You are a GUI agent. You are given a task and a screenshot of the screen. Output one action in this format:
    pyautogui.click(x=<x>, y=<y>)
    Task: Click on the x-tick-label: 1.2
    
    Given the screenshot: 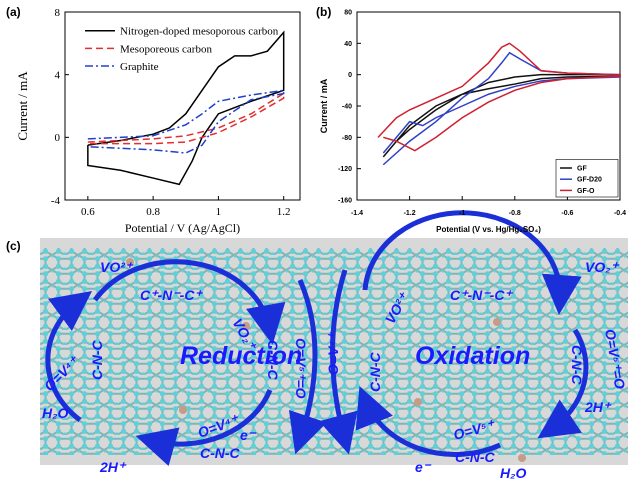 What is the action you would take?
    pyautogui.click(x=284, y=212)
    